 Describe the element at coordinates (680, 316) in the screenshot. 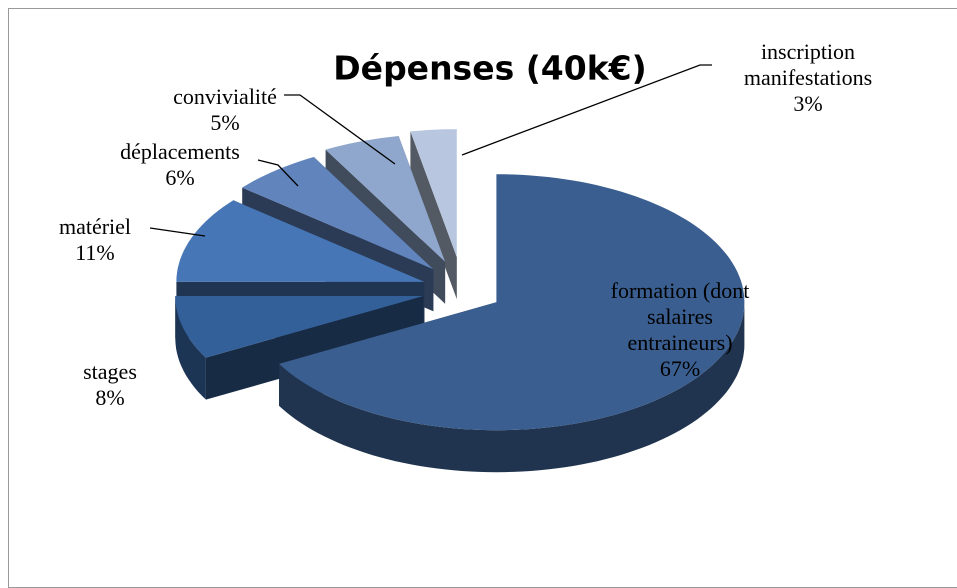

I see `category-label: formation (dont salaires entraineurs)` at that location.